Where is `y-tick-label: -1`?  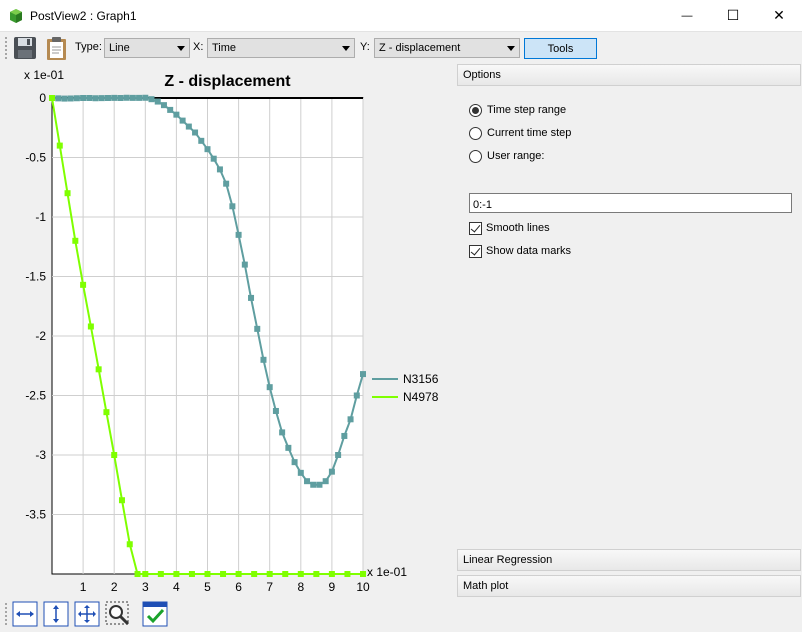
y-tick-label: -1 is located at coordinates (40, 217).